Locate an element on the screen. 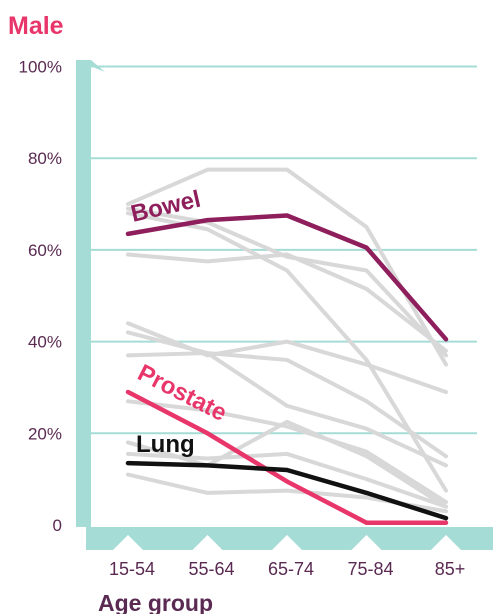  y-axis-cap is located at coordinates (90, 66).